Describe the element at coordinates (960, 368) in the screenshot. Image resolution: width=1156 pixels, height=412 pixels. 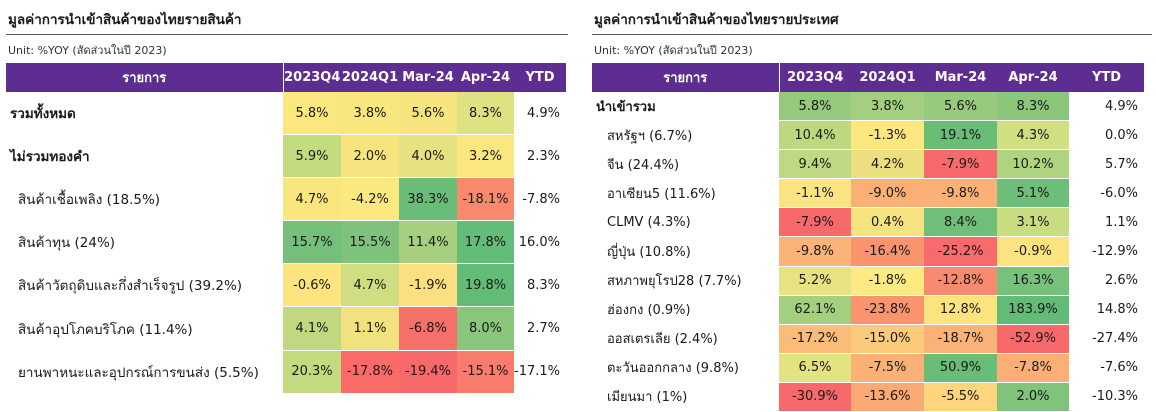
I see `value-cell-mar24: 50.9%` at that location.